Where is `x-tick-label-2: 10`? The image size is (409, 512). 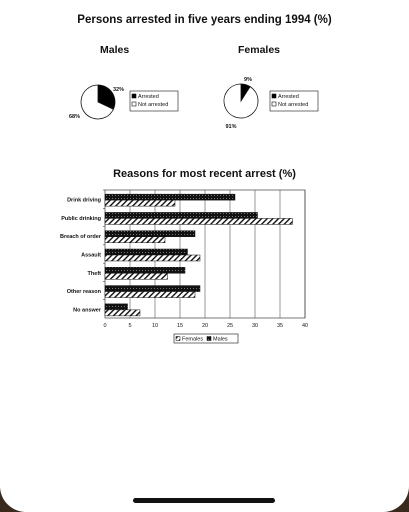 x-tick-label-2: 10 is located at coordinates (155, 326).